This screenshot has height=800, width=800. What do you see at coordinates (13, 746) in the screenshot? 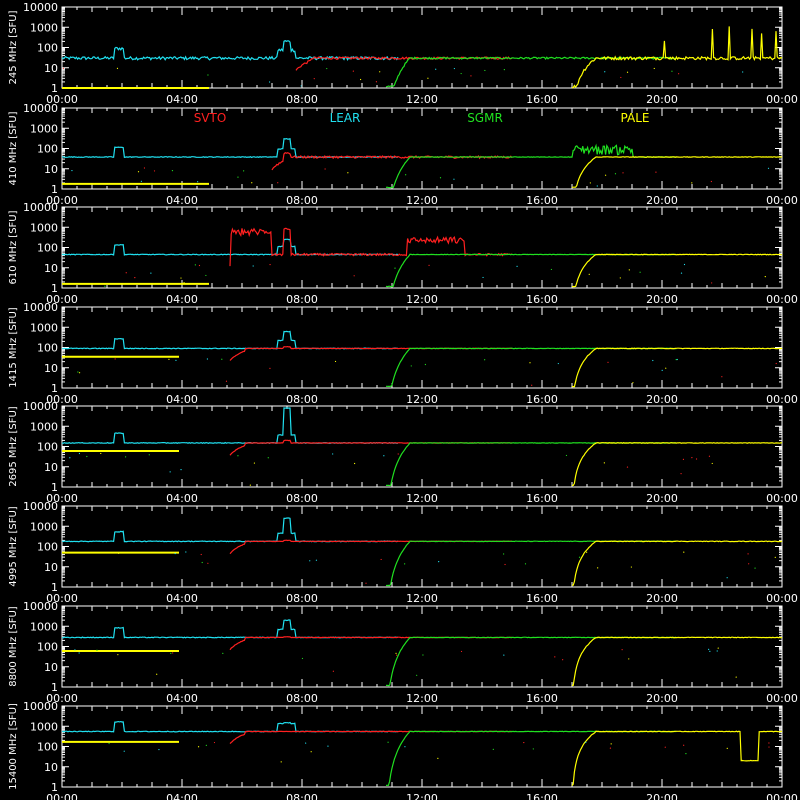
I see `y-axis-label: 15400 MHz [SFU]` at bounding box center [13, 746].